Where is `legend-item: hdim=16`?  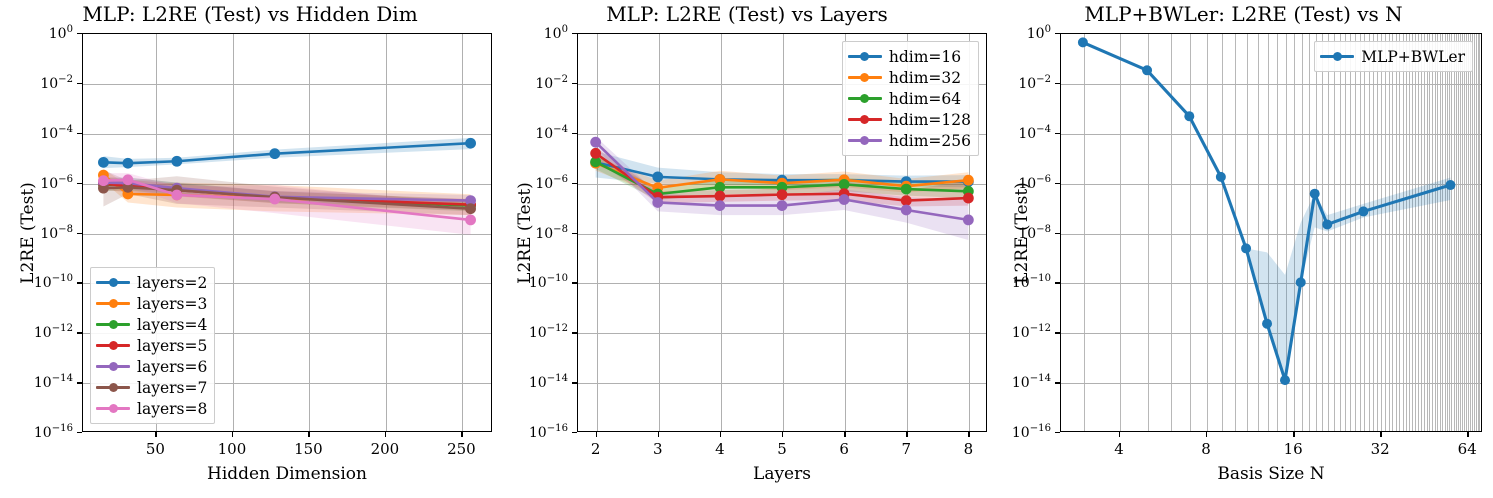
legend-item: hdim=16 is located at coordinates (909, 56).